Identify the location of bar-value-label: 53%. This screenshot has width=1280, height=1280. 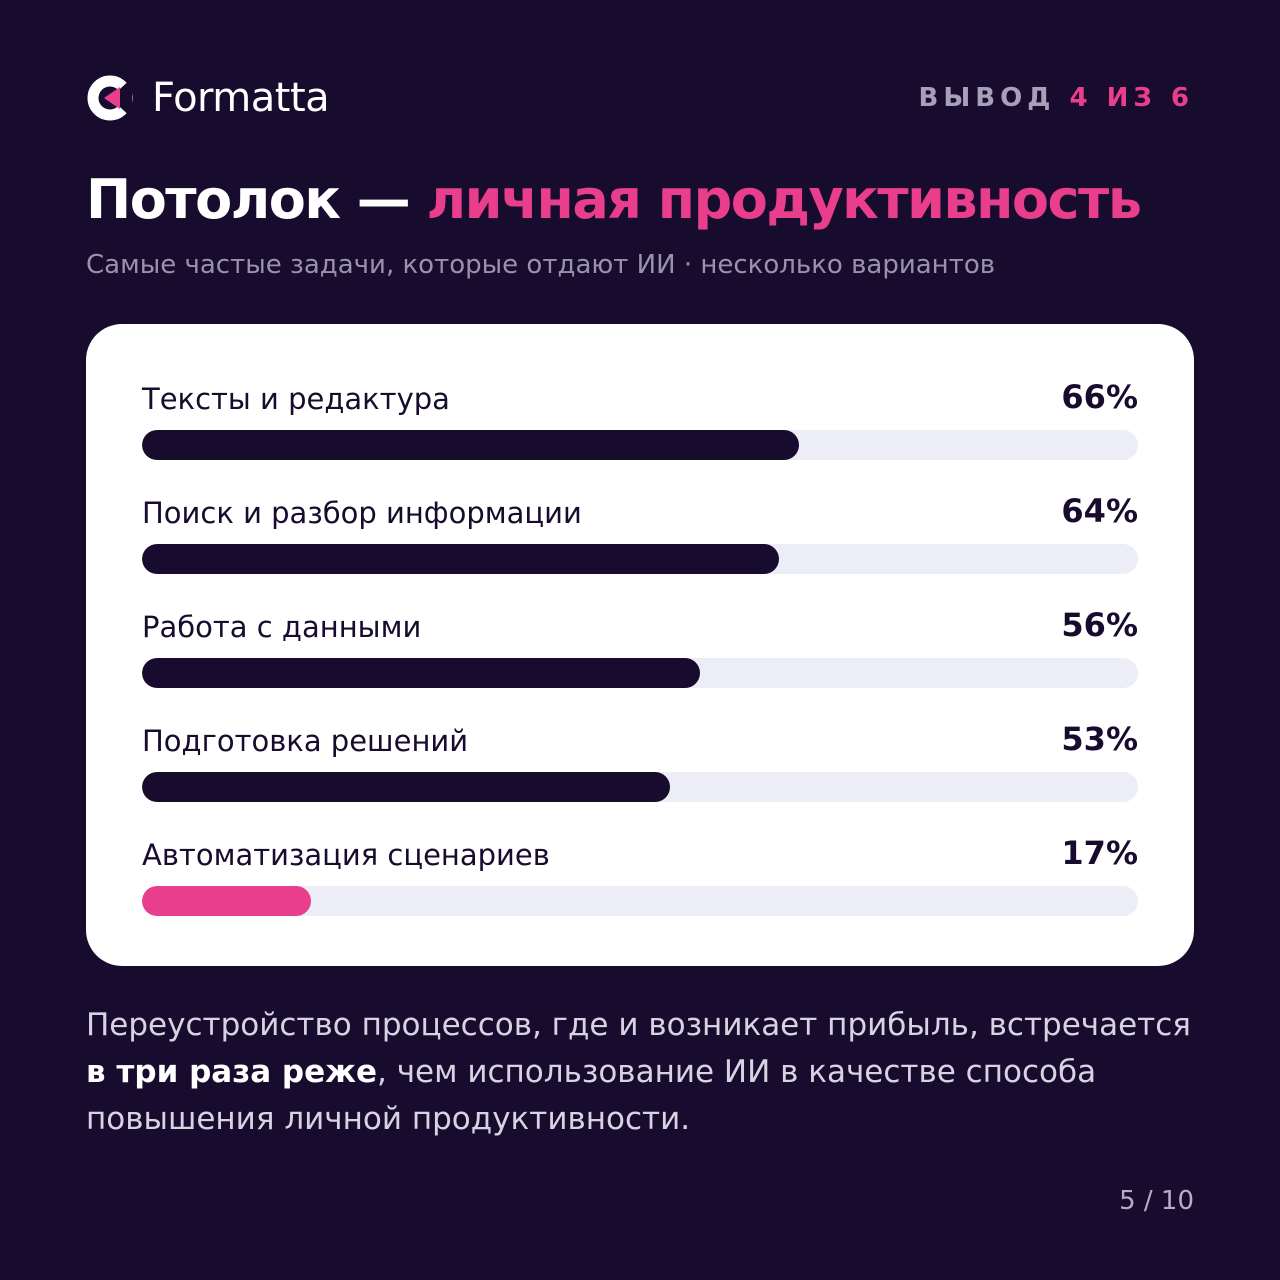
(1099, 739).